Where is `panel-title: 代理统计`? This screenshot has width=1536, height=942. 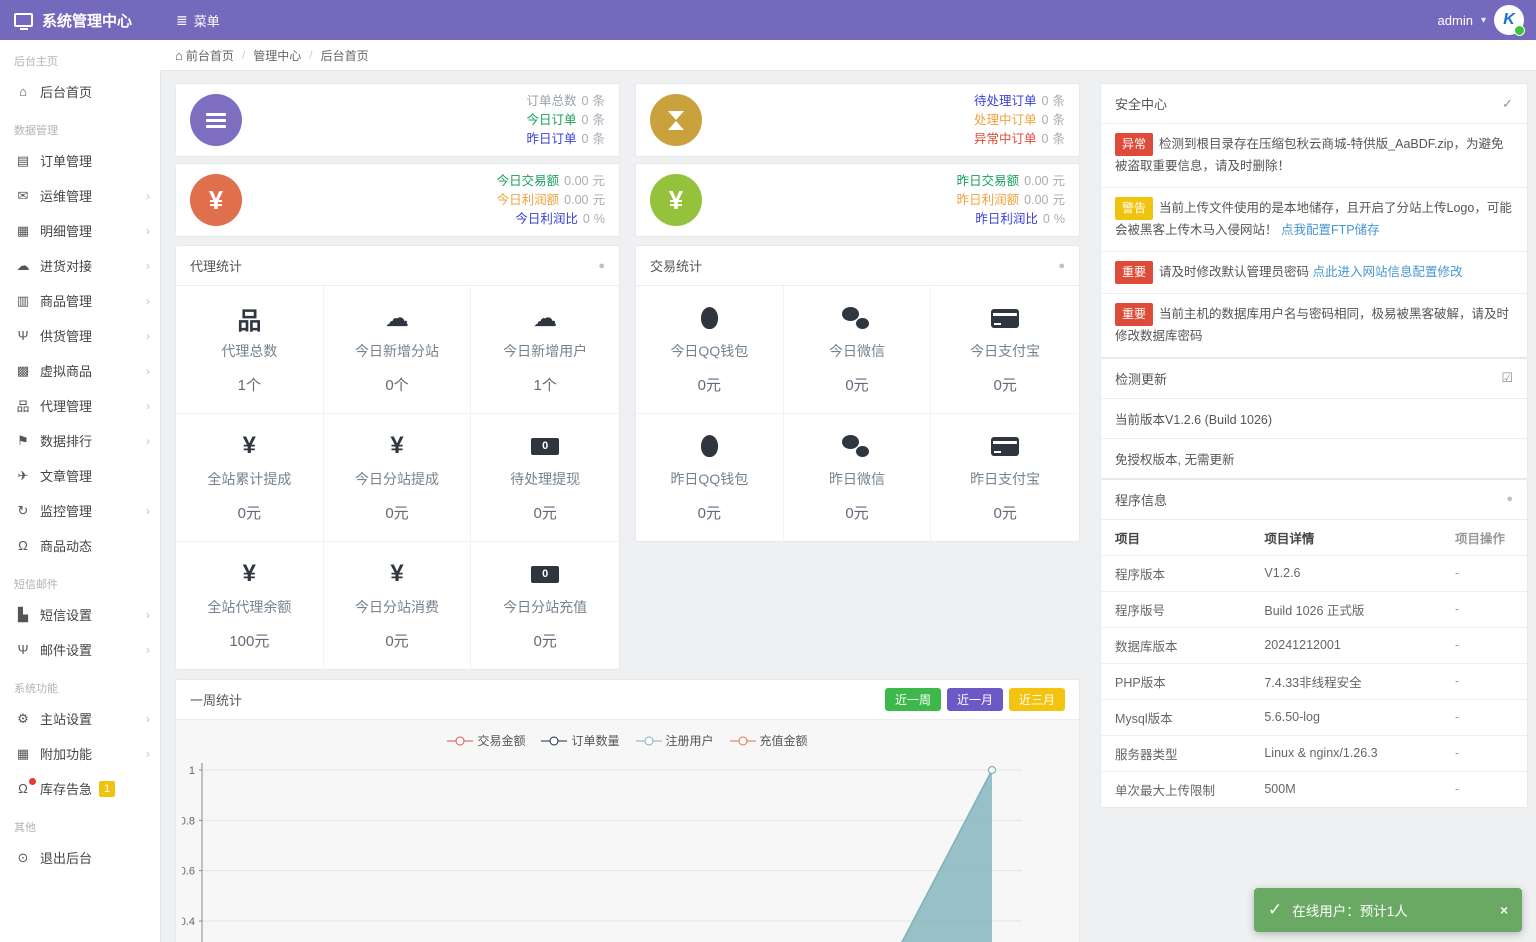 panel-title: 代理统计 is located at coordinates (216, 266).